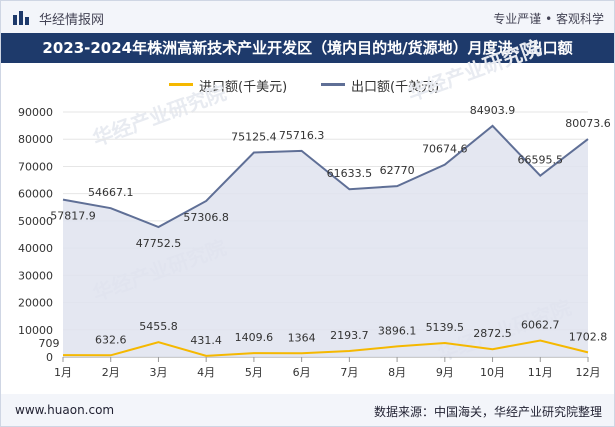 Image resolution: width=615 pixels, height=427 pixels. What do you see at coordinates (35, 139) in the screenshot?
I see `y-tick-label: 80000` at bounding box center [35, 139].